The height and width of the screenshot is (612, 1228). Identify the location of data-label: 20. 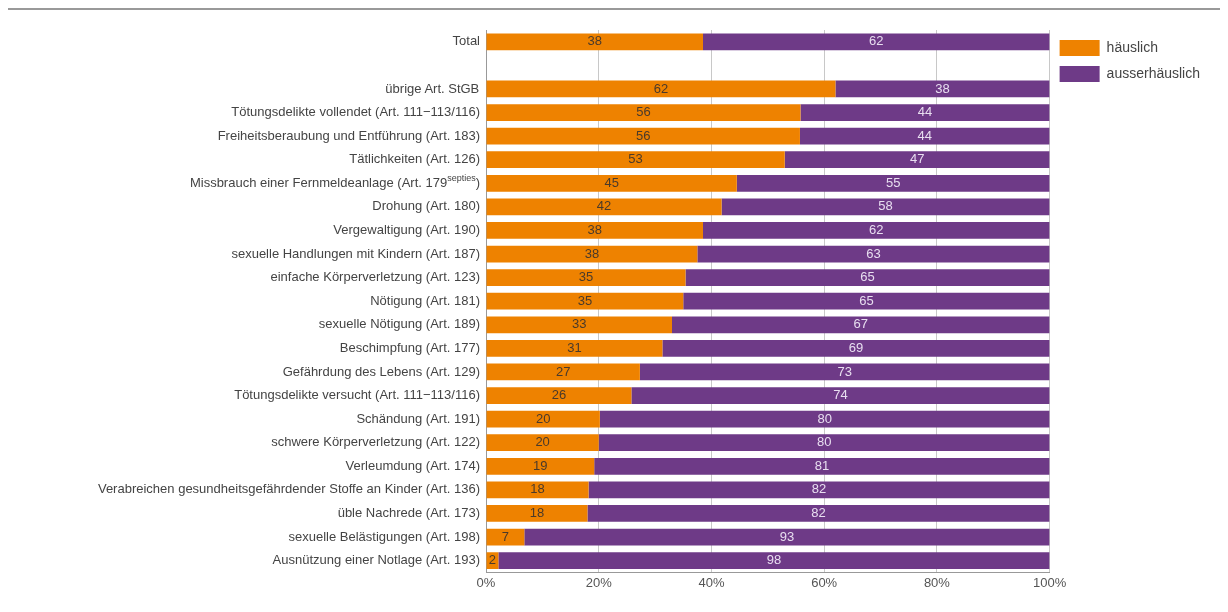
(543, 418).